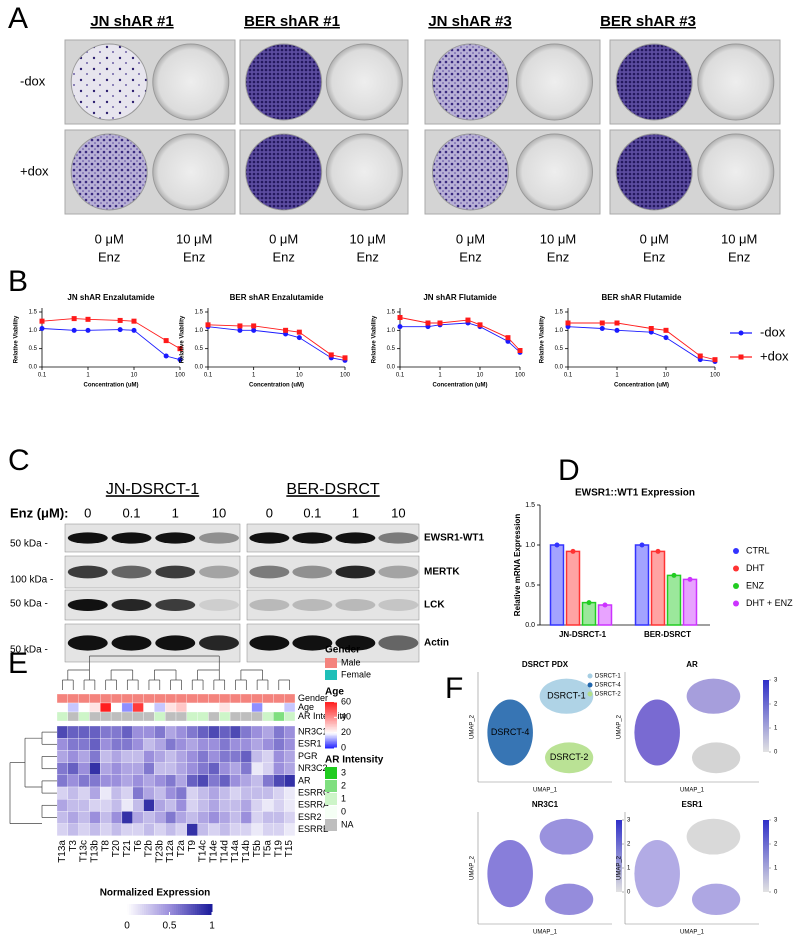 Image resolution: width=800 pixels, height=948 pixels. I want to click on row-label: ESRRG, so click(314, 792).